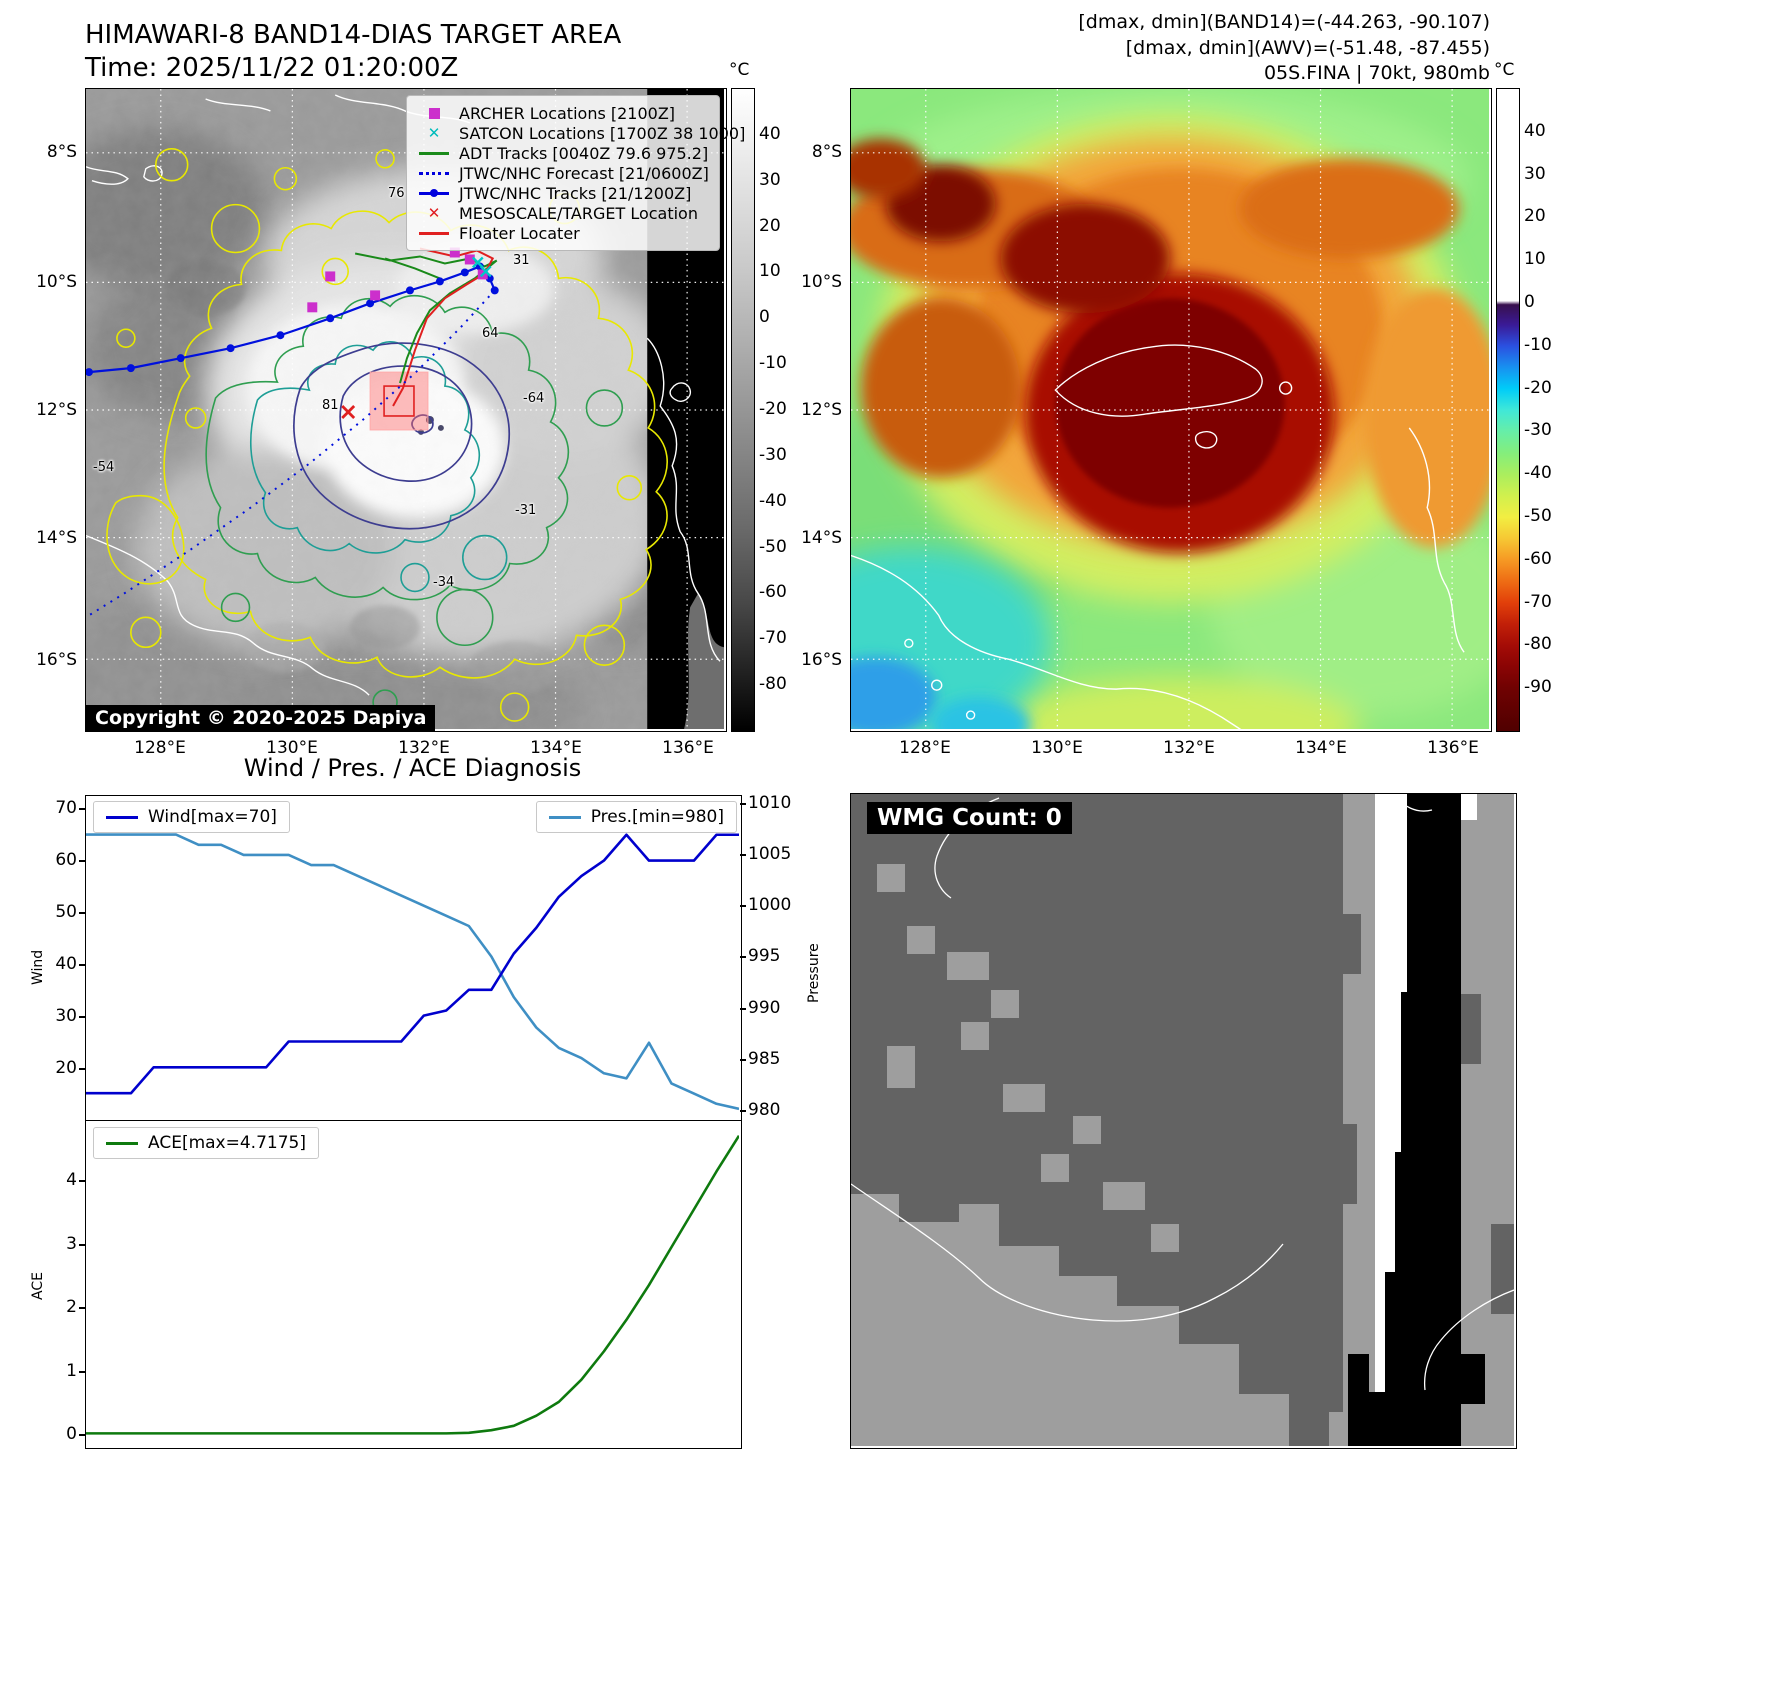  I want to click on pressure-tick-label: 980, so click(764, 1109).